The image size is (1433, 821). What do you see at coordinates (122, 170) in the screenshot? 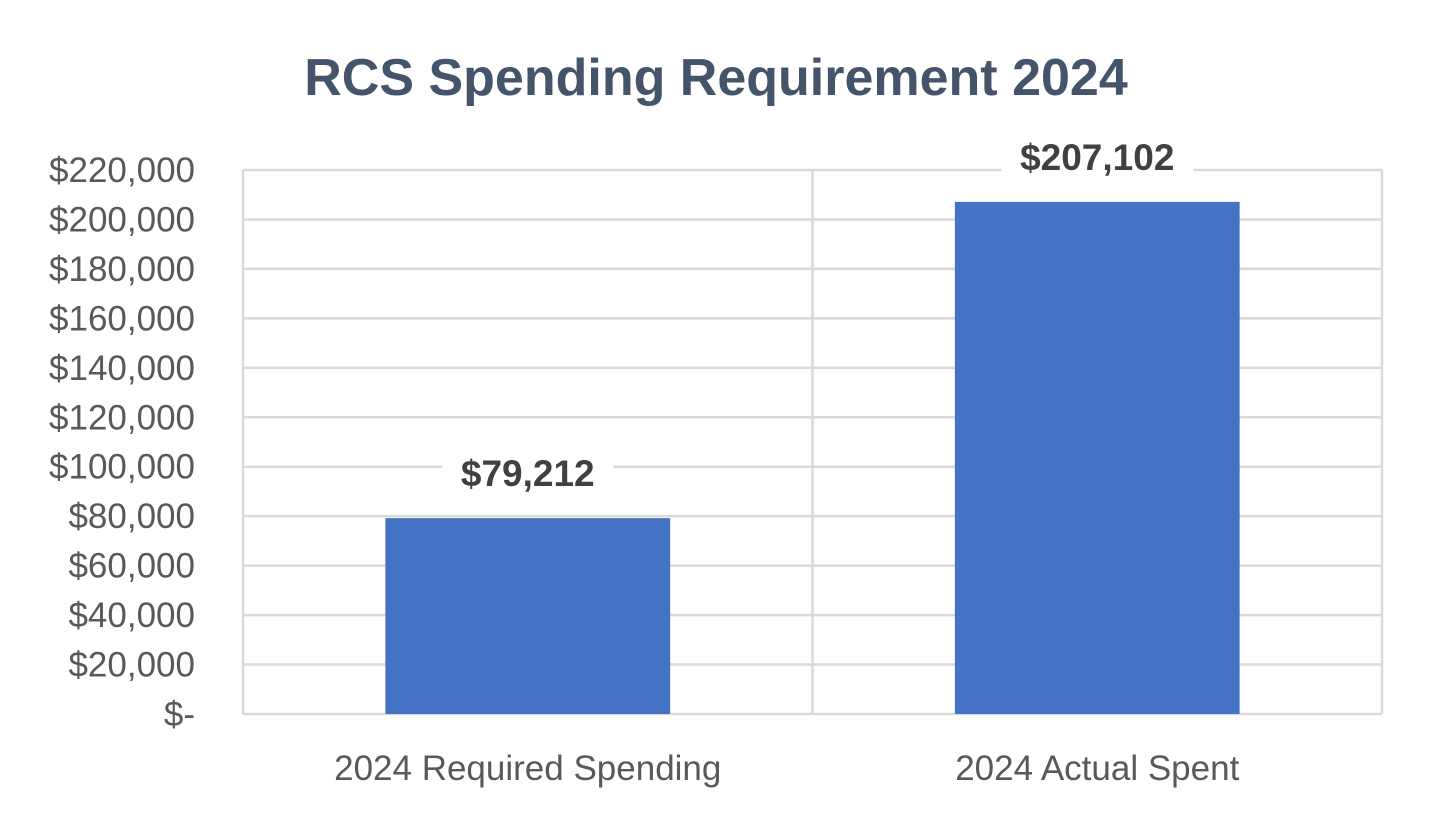
I see `y-tick-label: $220,000` at bounding box center [122, 170].